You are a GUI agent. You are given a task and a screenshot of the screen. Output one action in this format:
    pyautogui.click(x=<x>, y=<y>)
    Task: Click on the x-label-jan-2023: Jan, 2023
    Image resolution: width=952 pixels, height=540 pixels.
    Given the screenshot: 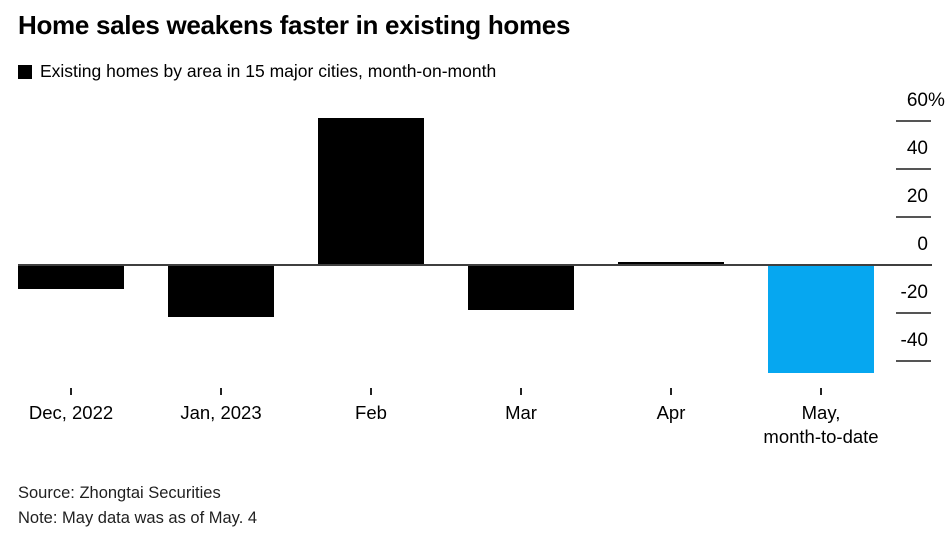 What is the action you would take?
    pyautogui.click(x=221, y=412)
    